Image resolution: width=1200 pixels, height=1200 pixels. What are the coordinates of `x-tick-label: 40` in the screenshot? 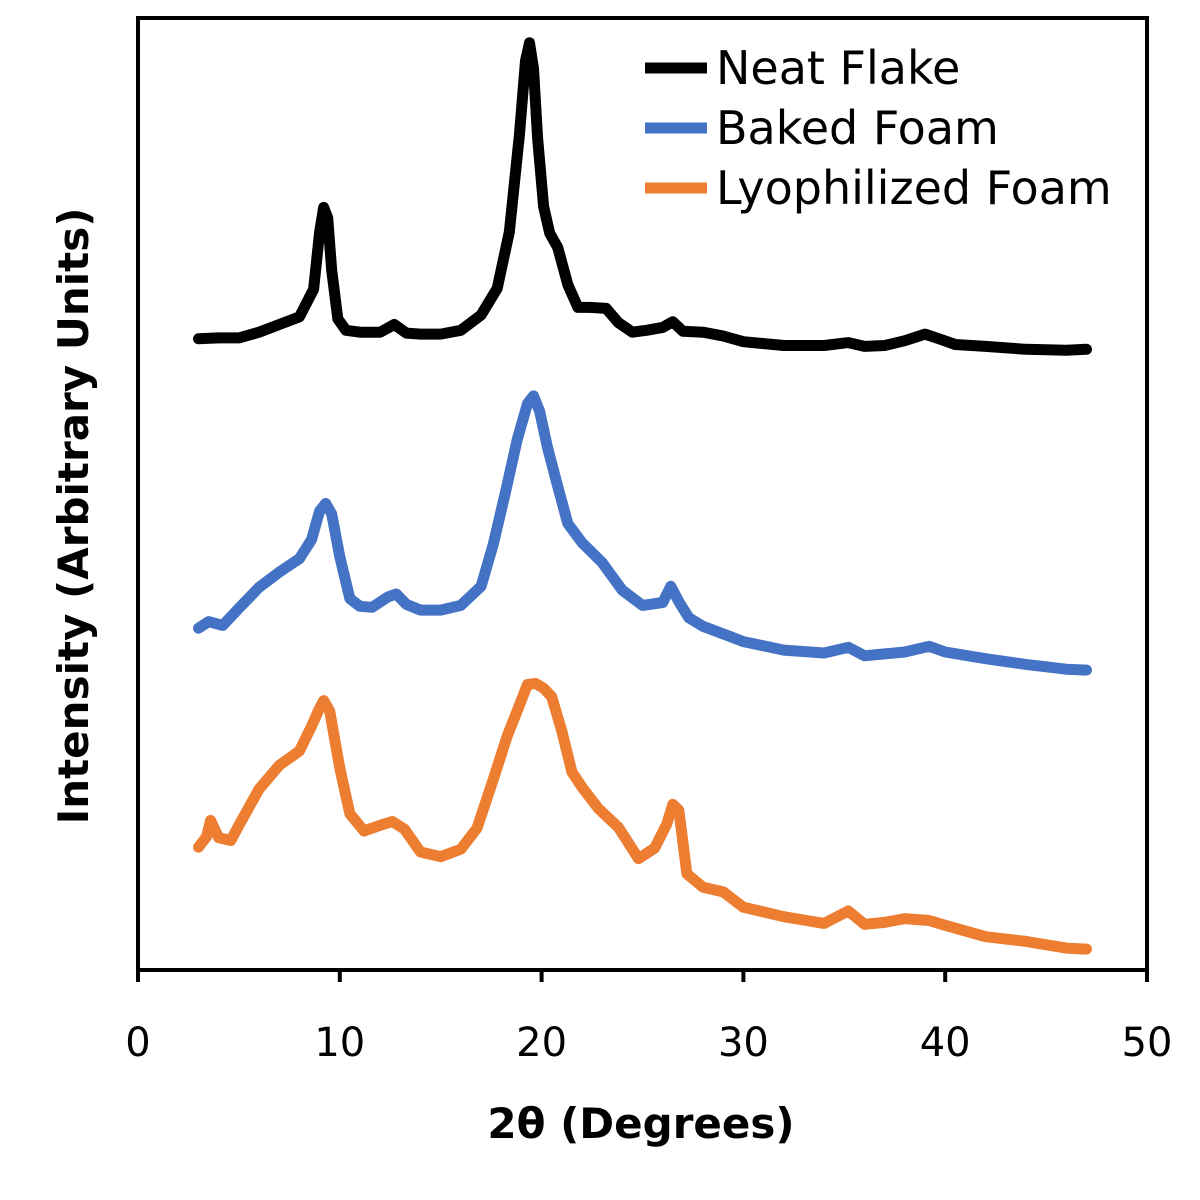 It's located at (945, 1043).